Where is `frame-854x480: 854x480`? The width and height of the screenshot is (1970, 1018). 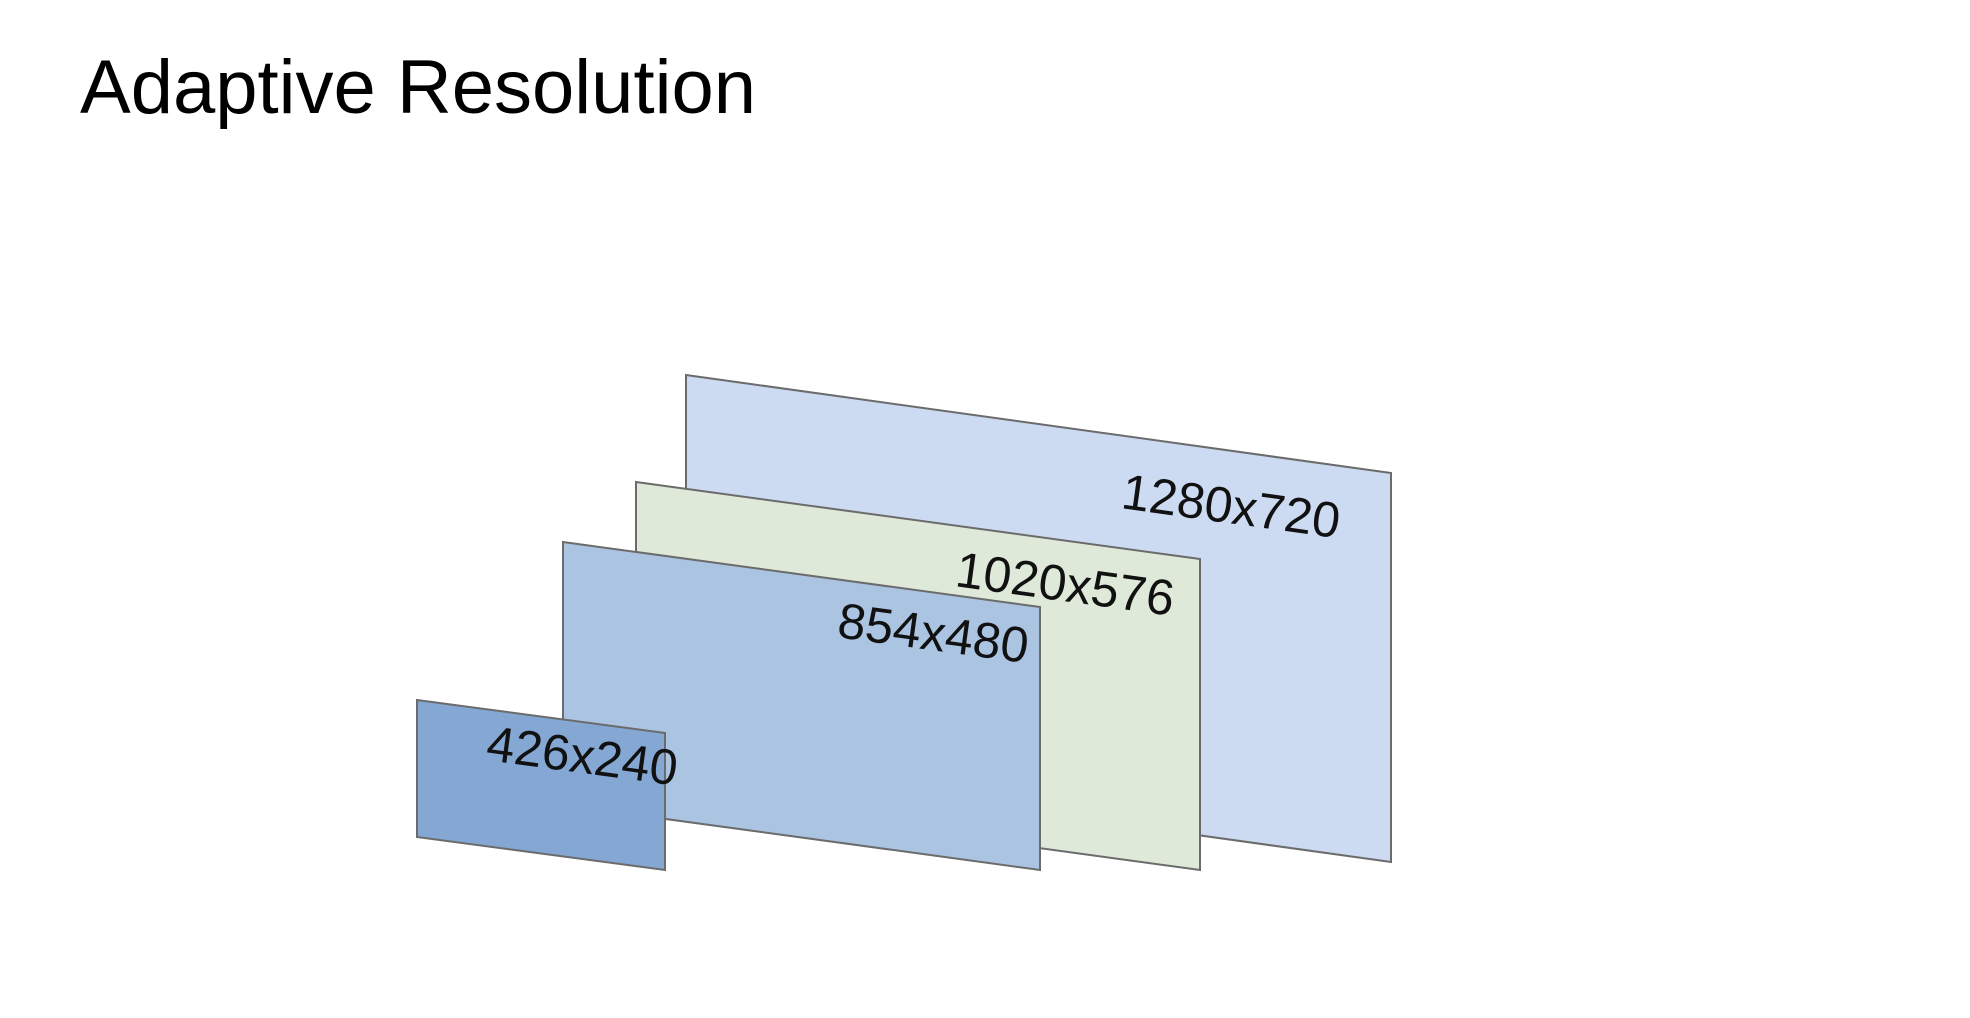 frame-854x480: 854x480 is located at coordinates (801, 706).